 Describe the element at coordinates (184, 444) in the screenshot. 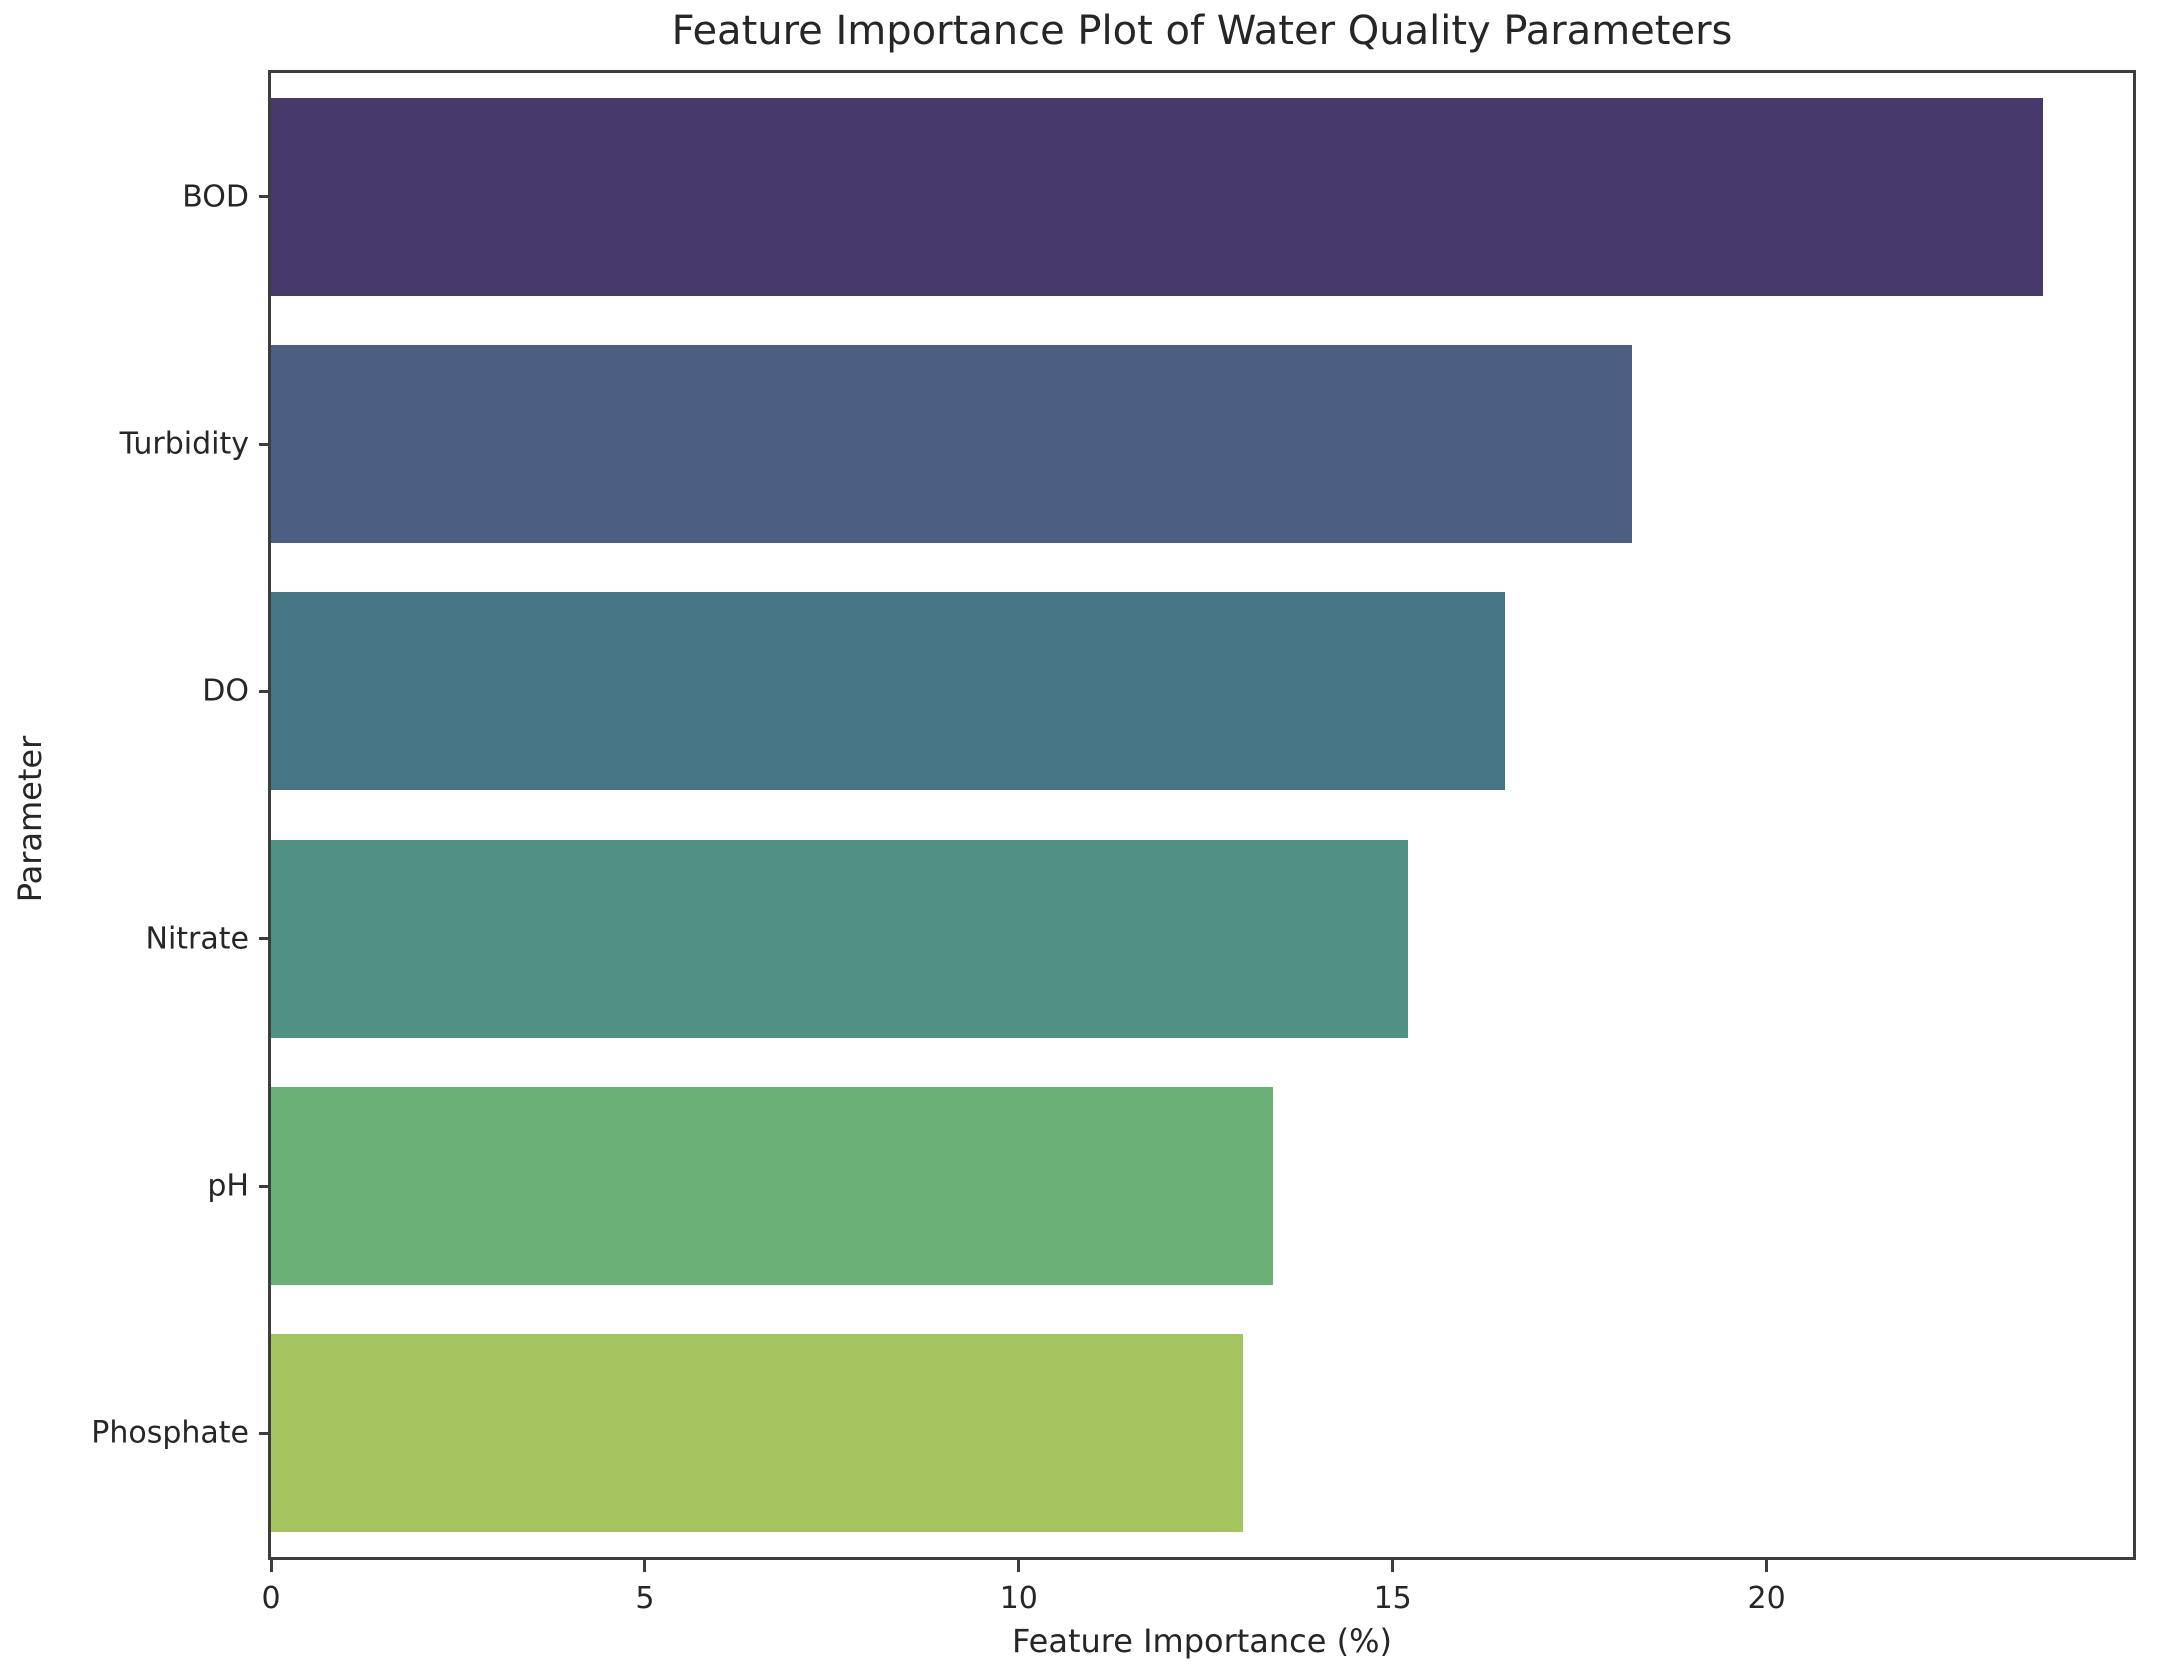

I see `y-tick-label-turbidity: Turbidity` at that location.